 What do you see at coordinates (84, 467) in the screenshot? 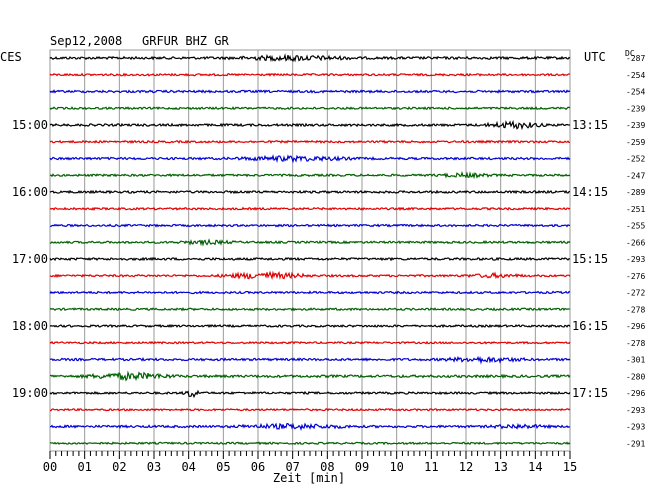
I see `x-tick-label: 01` at bounding box center [84, 467].